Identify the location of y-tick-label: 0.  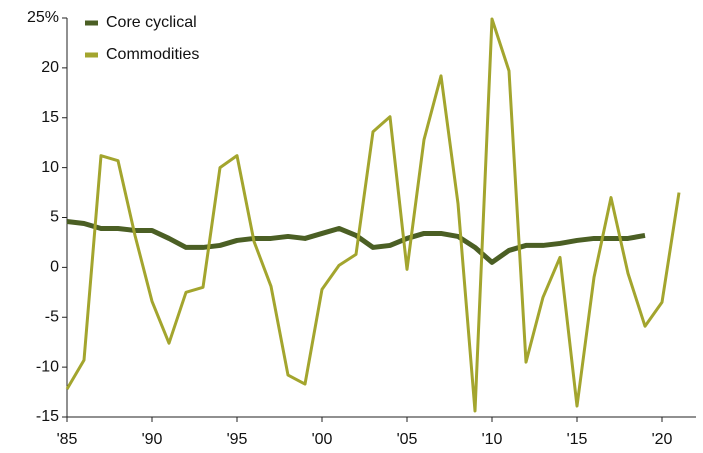
(54, 267).